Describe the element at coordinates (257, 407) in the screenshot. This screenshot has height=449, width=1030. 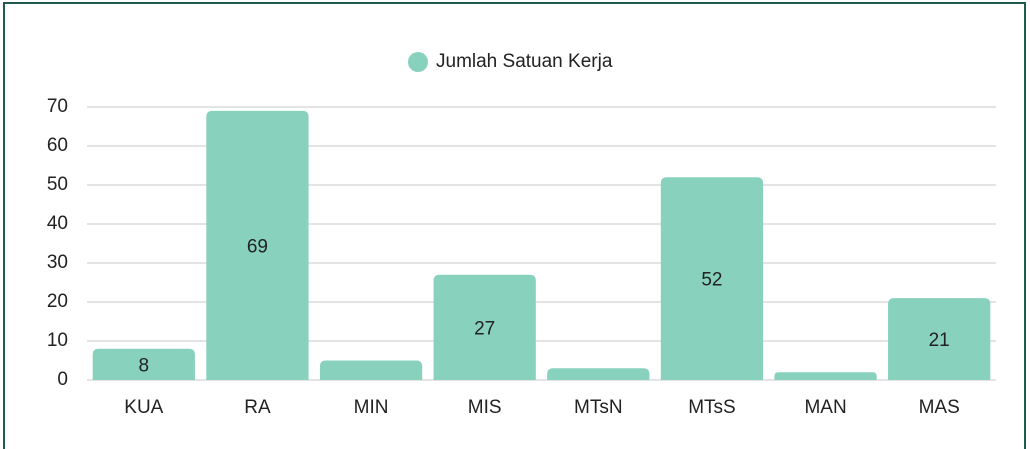
I see `x-tick-label: RA` at that location.